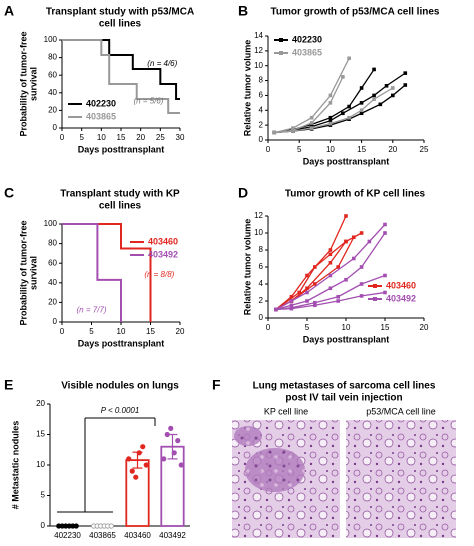 Image resolution: width=474 pixels, height=546 pixels. What do you see at coordinates (51, 223) in the screenshot?
I see `y-tick-label: 100` at bounding box center [51, 223].